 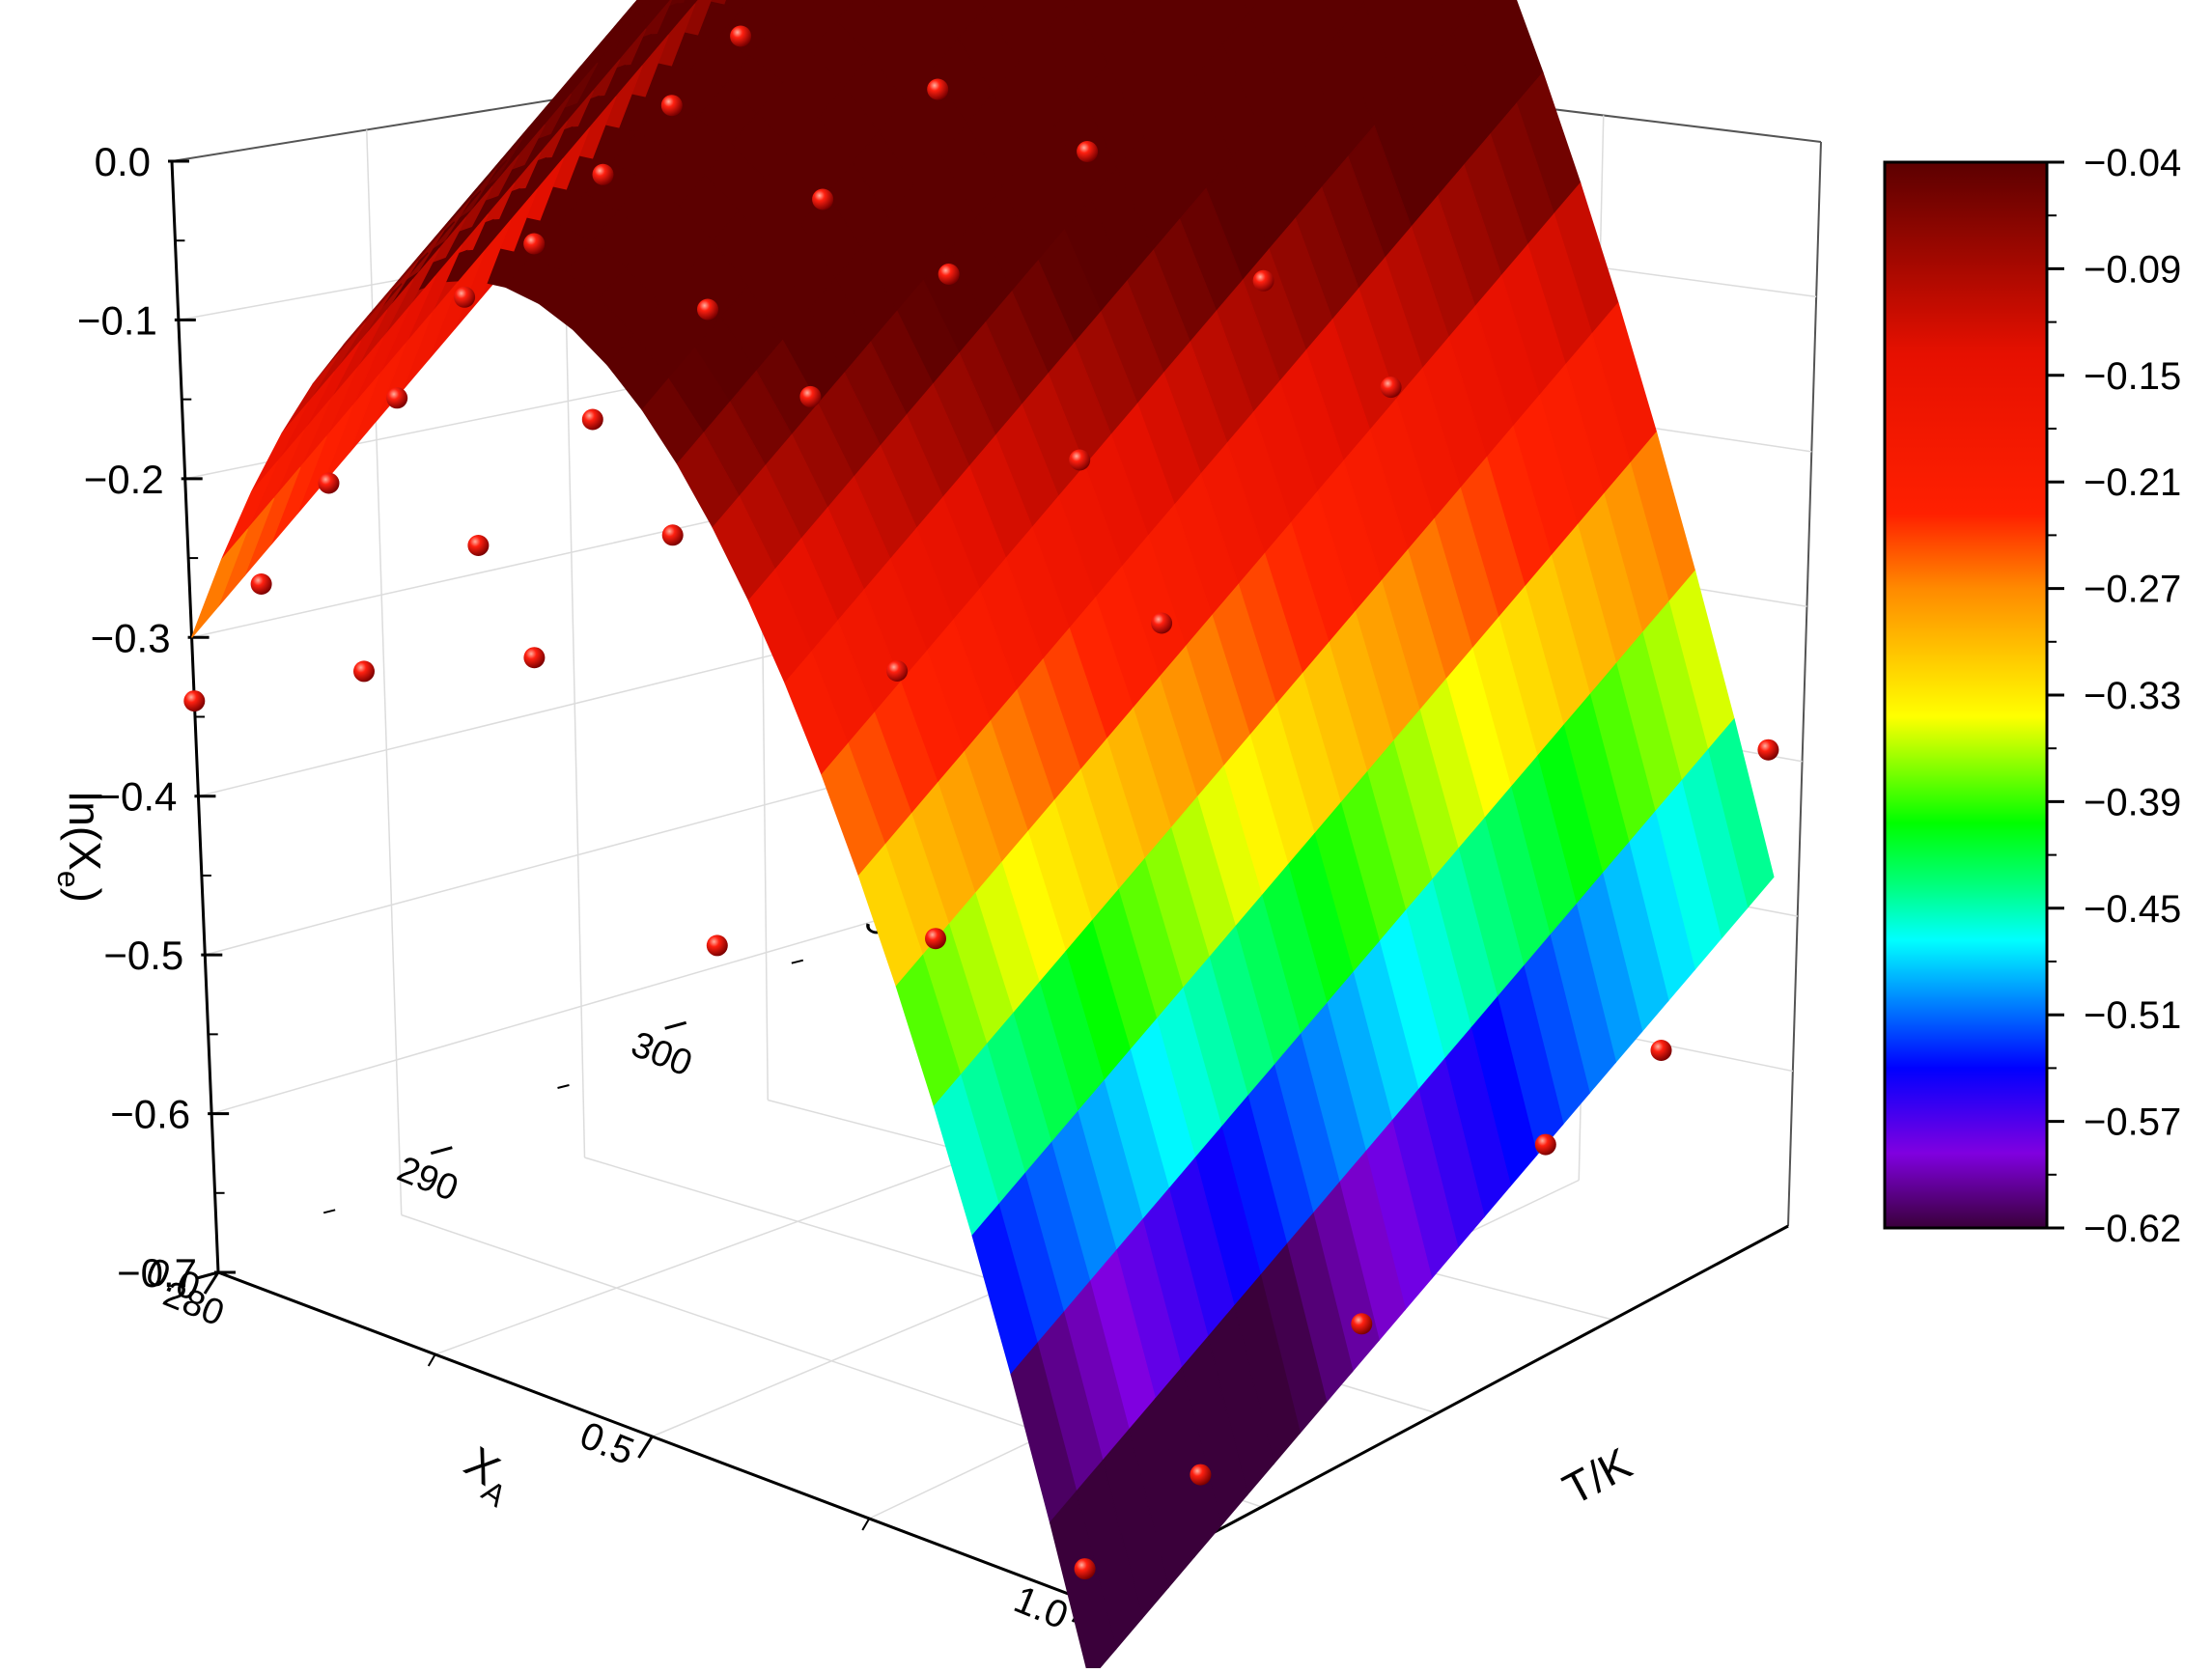 I want to click on z-axis-title: ln(Xe), so click(x=81, y=847).